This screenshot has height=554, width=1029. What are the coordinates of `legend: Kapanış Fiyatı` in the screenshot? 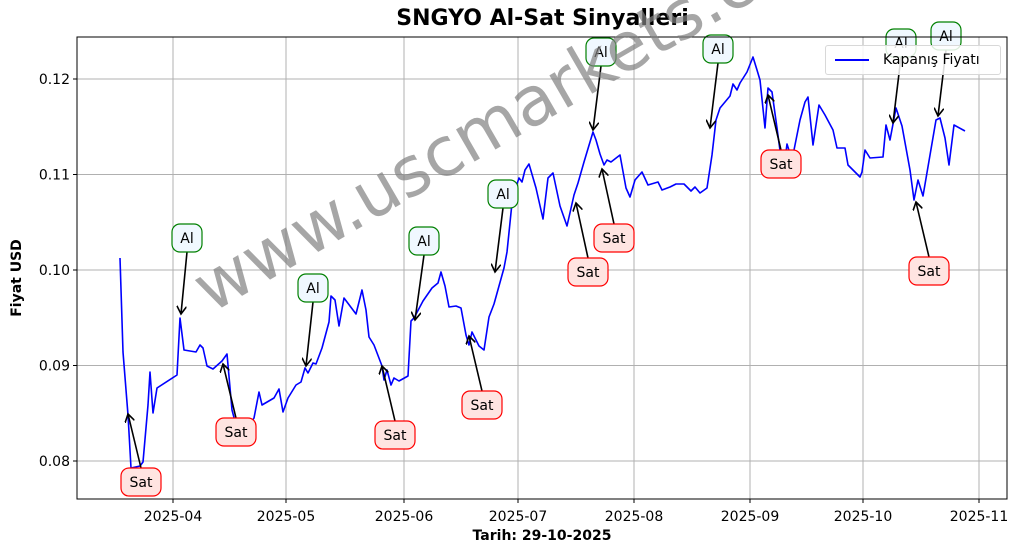 It's located at (913, 60).